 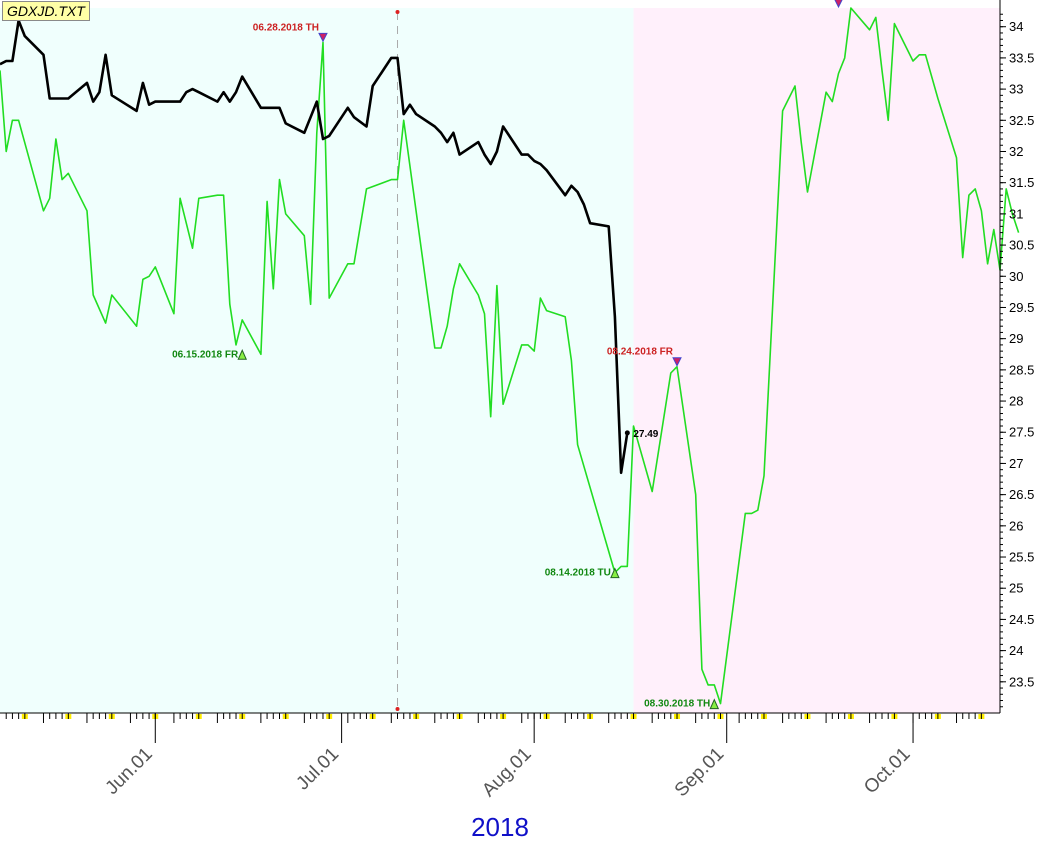 I want to click on y-tick-label: 32, so click(x=1016, y=151).